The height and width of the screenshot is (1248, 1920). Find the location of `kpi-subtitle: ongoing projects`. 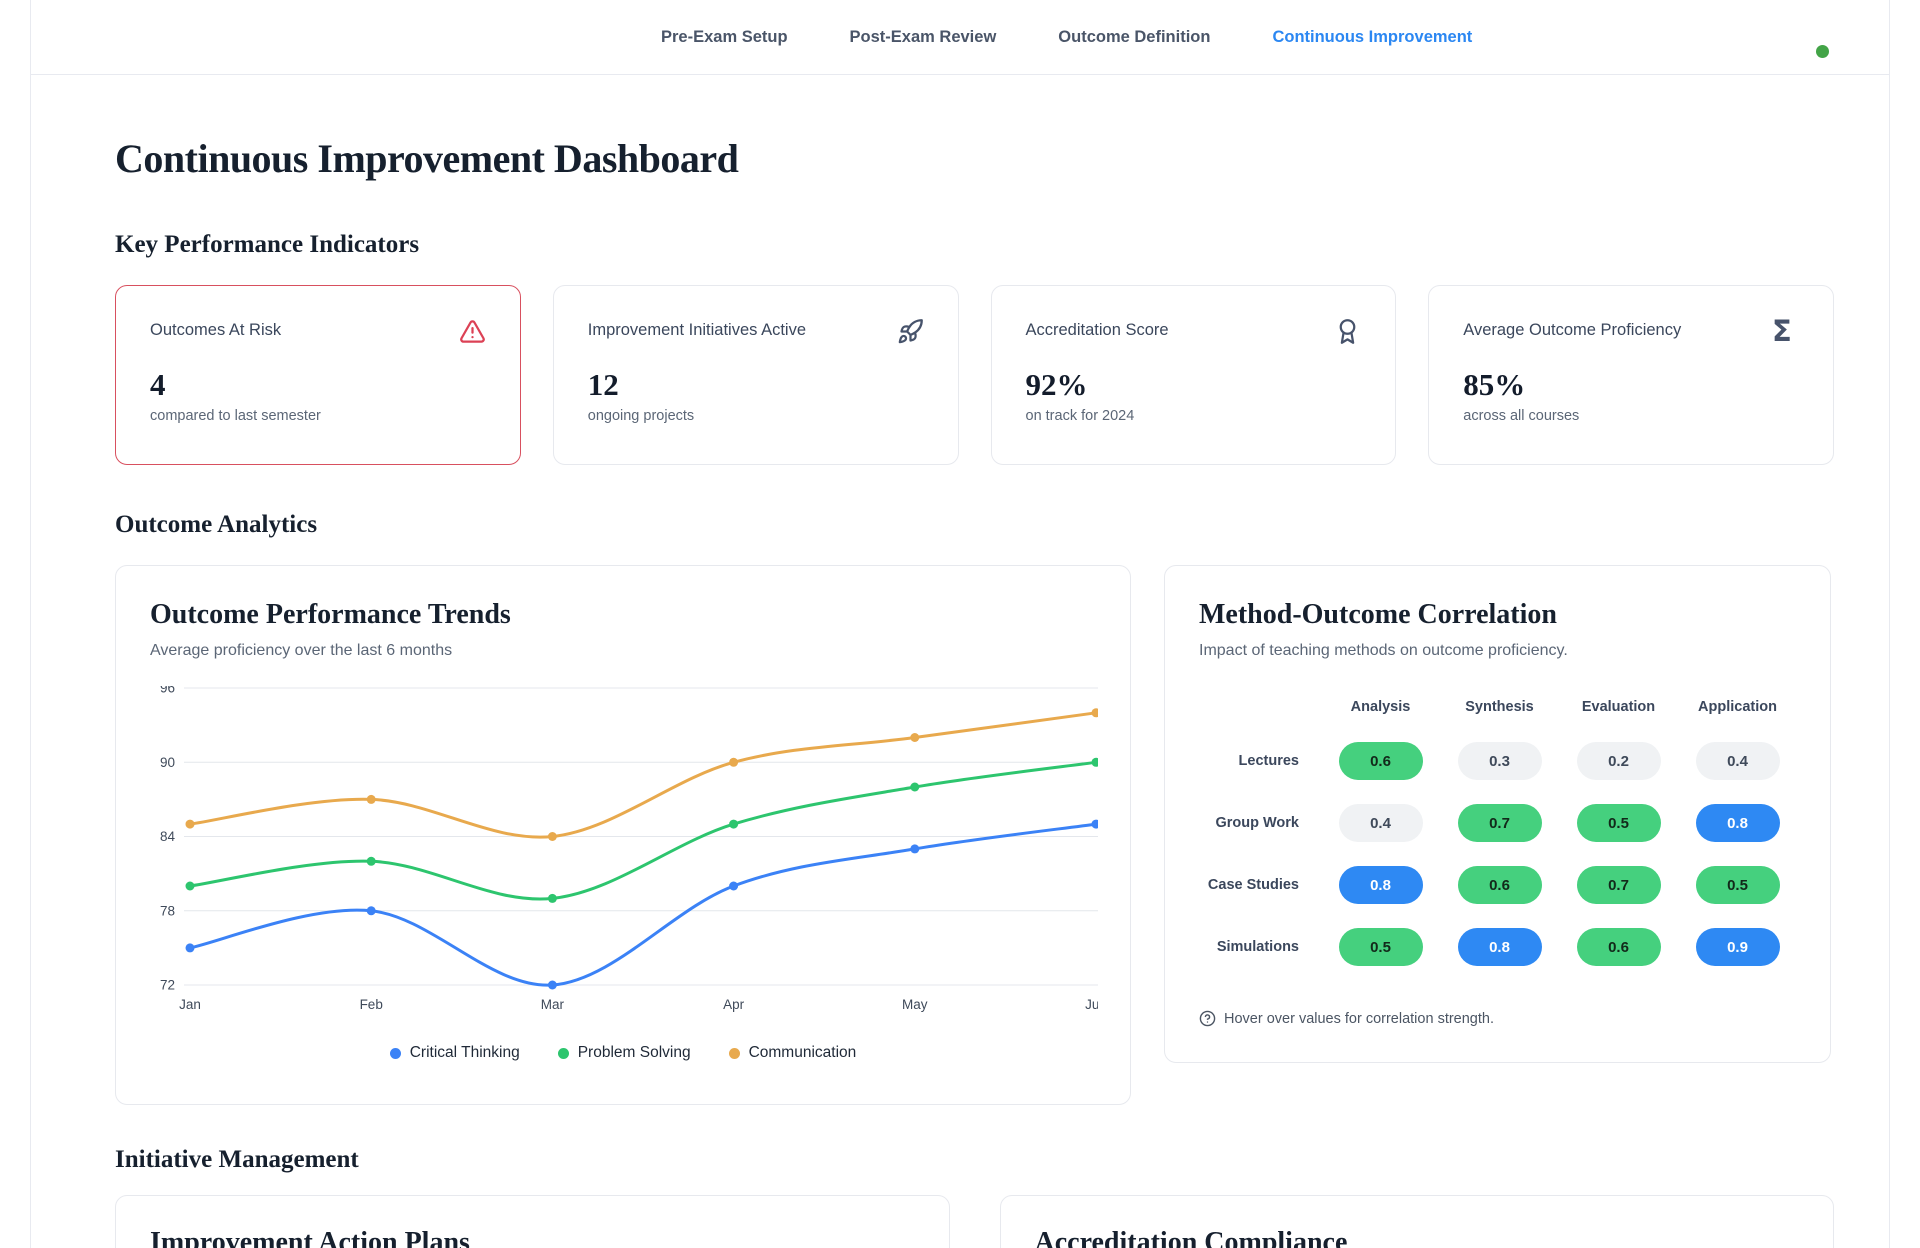

kpi-subtitle: ongoing projects is located at coordinates (641, 416).